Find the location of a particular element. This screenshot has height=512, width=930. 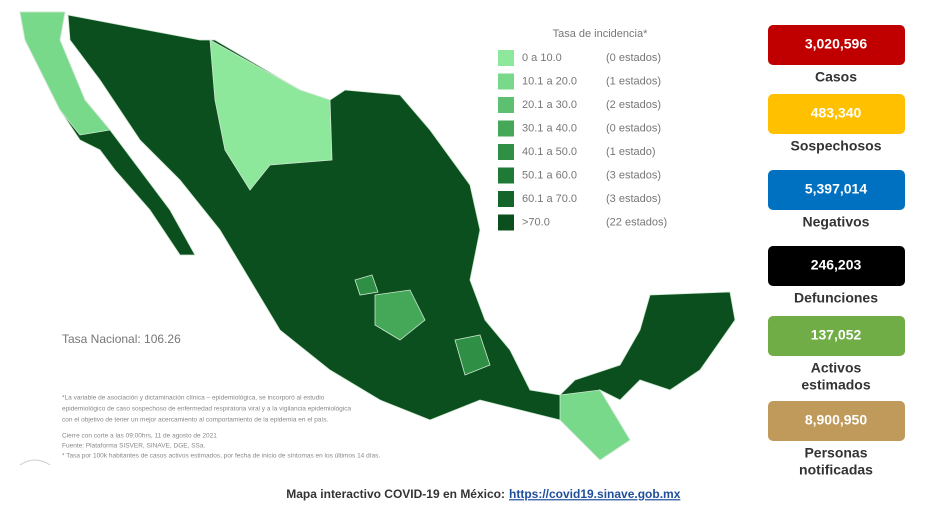

chihuahua is located at coordinates (271, 115).